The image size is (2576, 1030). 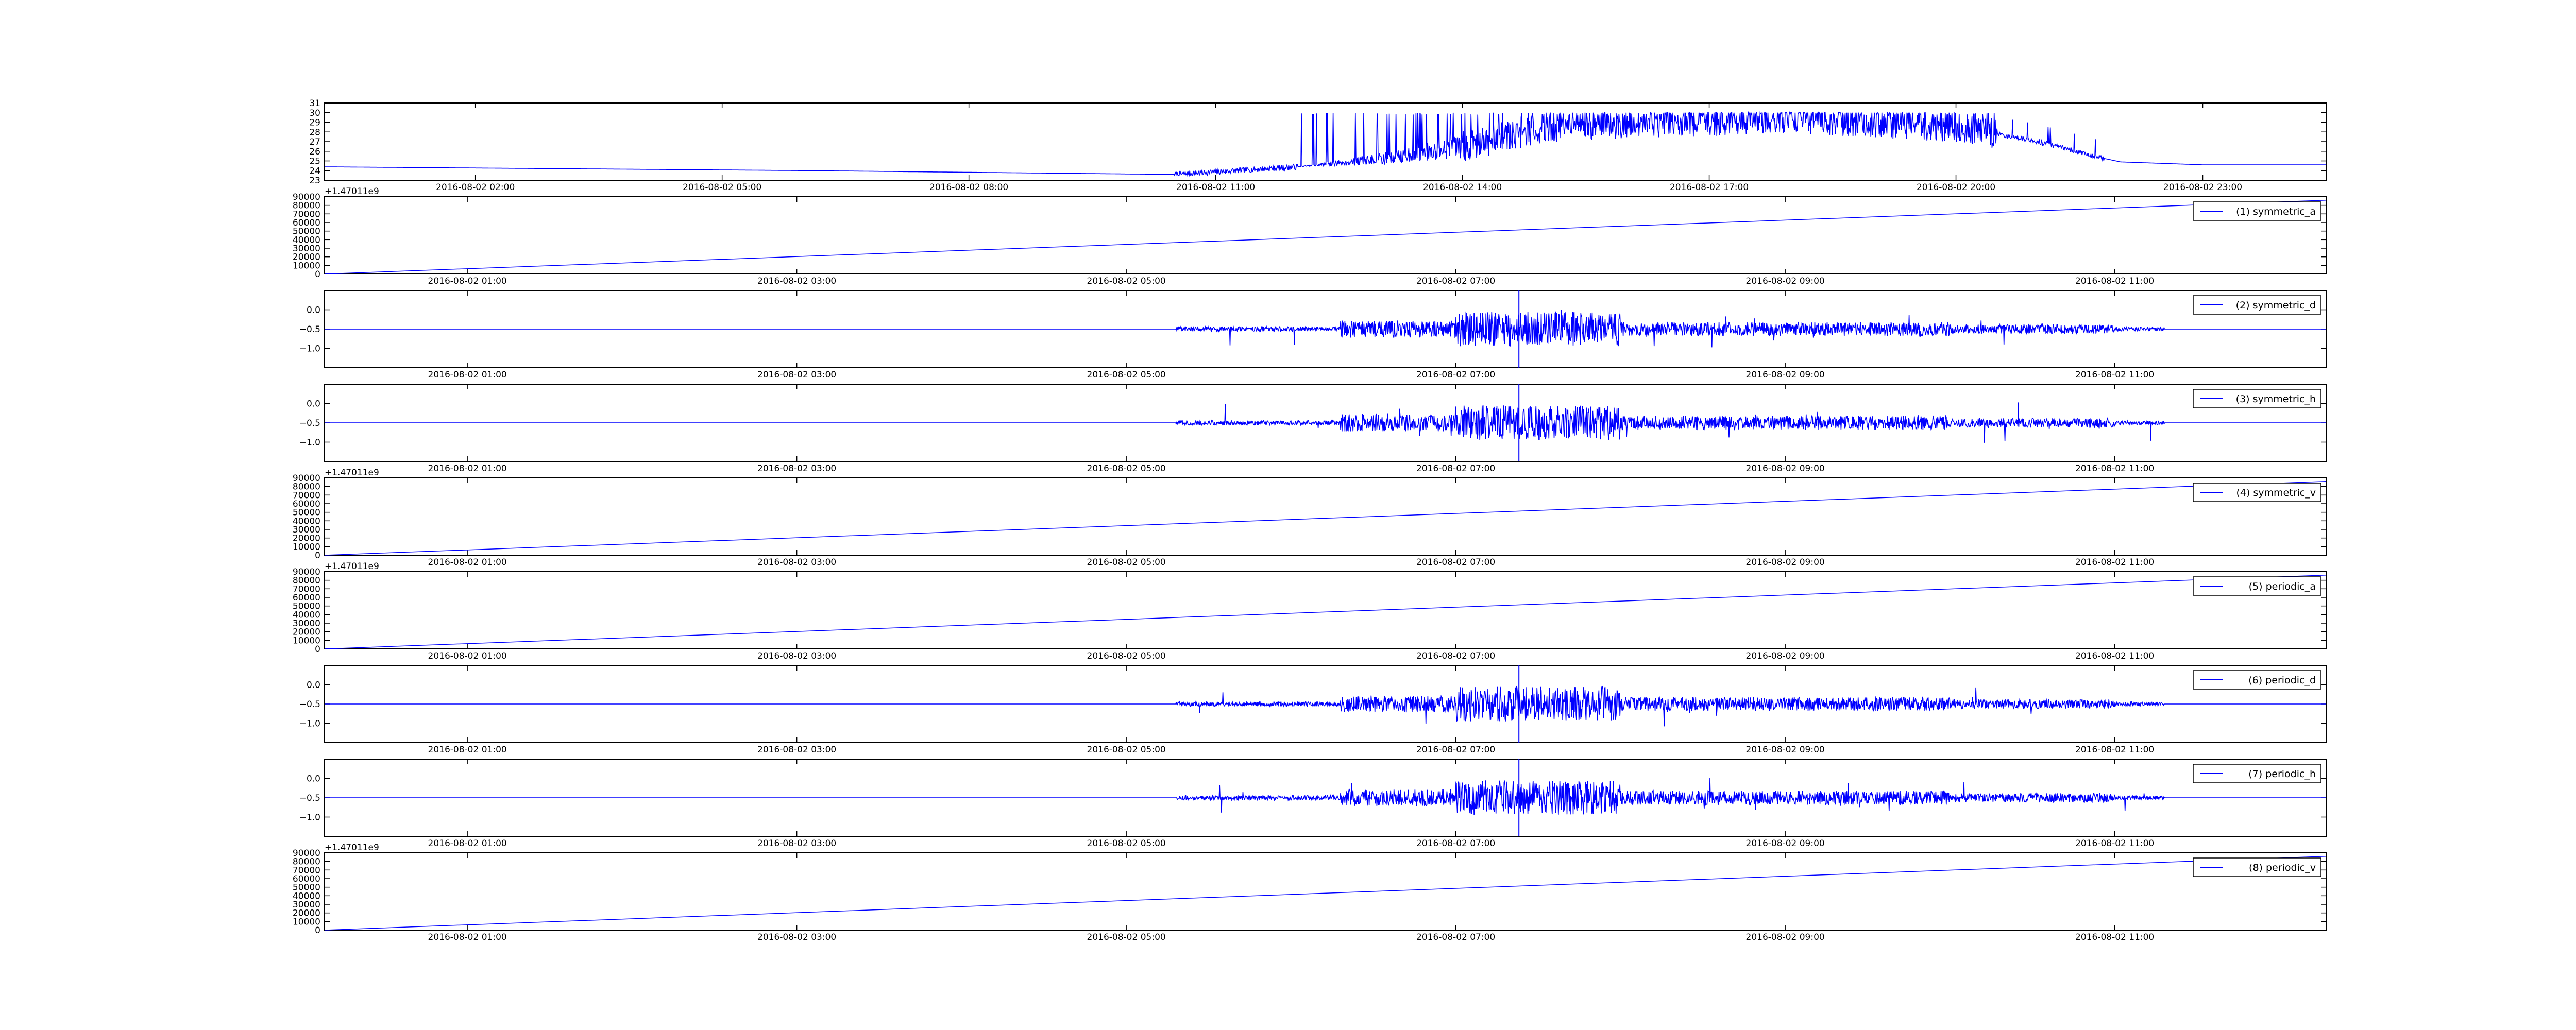 What do you see at coordinates (1462, 188) in the screenshot?
I see `x-tick-label: 2016-08-02 14:00` at bounding box center [1462, 188].